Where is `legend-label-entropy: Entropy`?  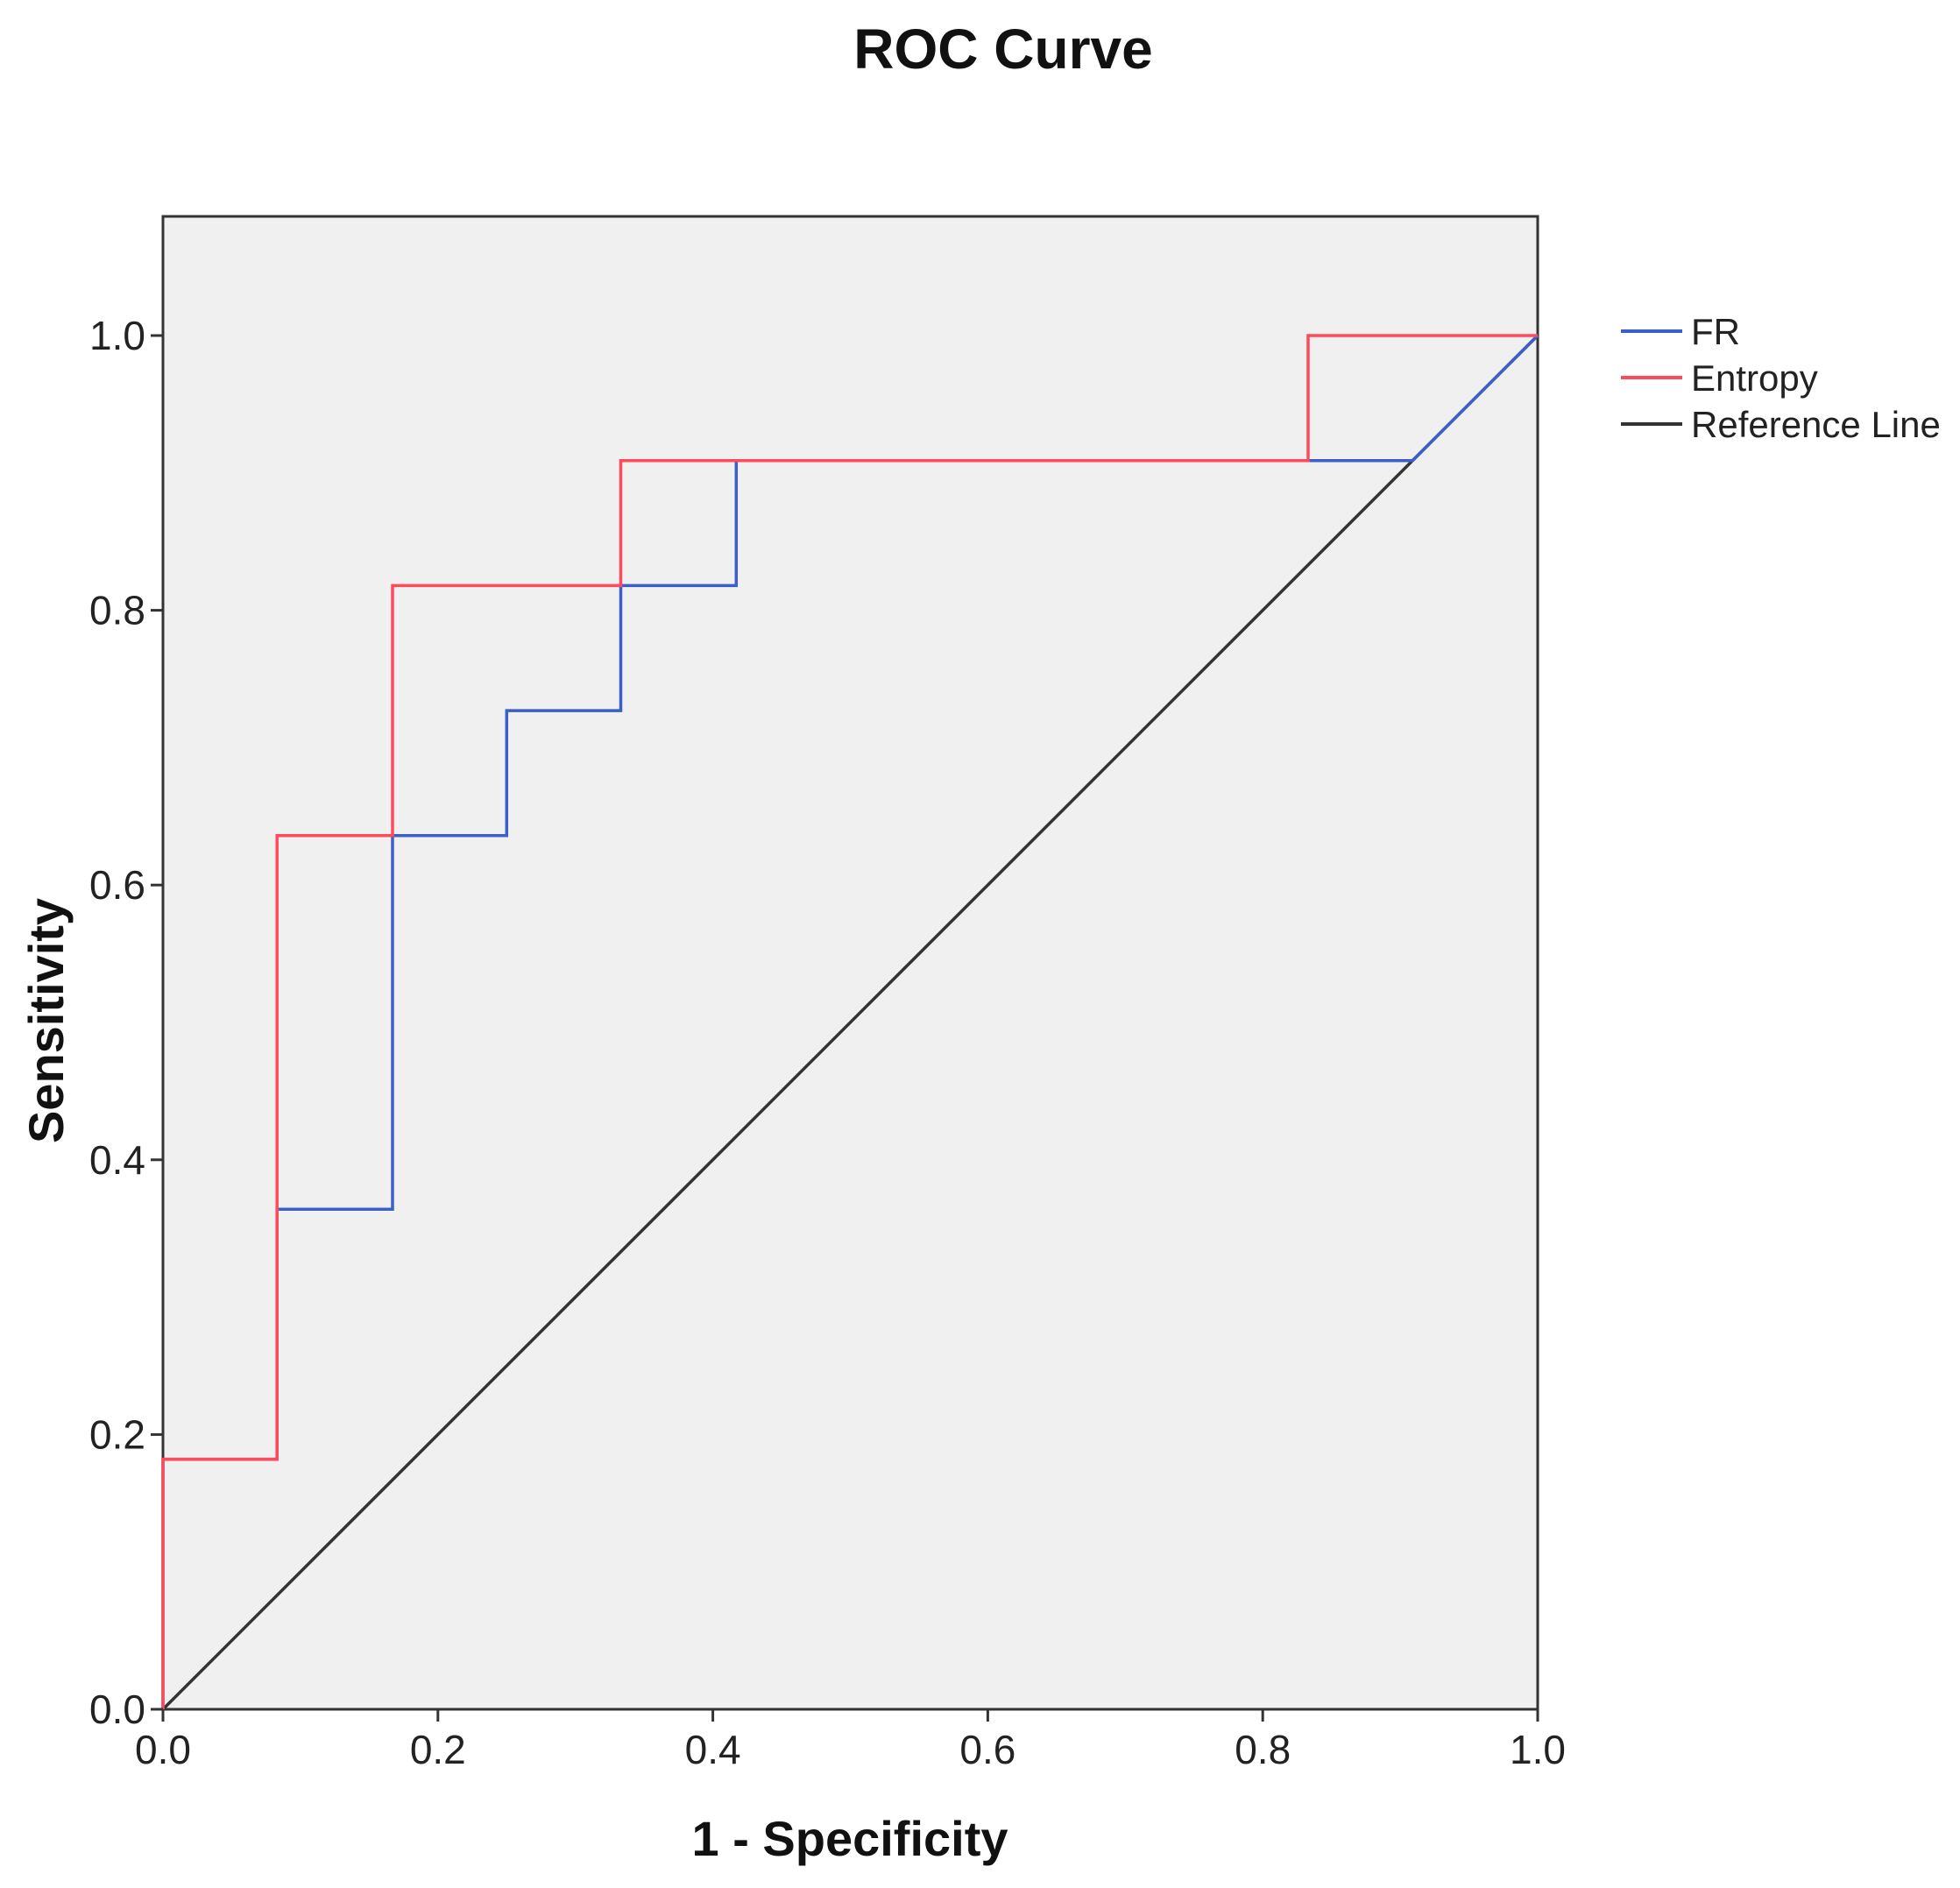 legend-label-entropy: Entropy is located at coordinates (1754, 378).